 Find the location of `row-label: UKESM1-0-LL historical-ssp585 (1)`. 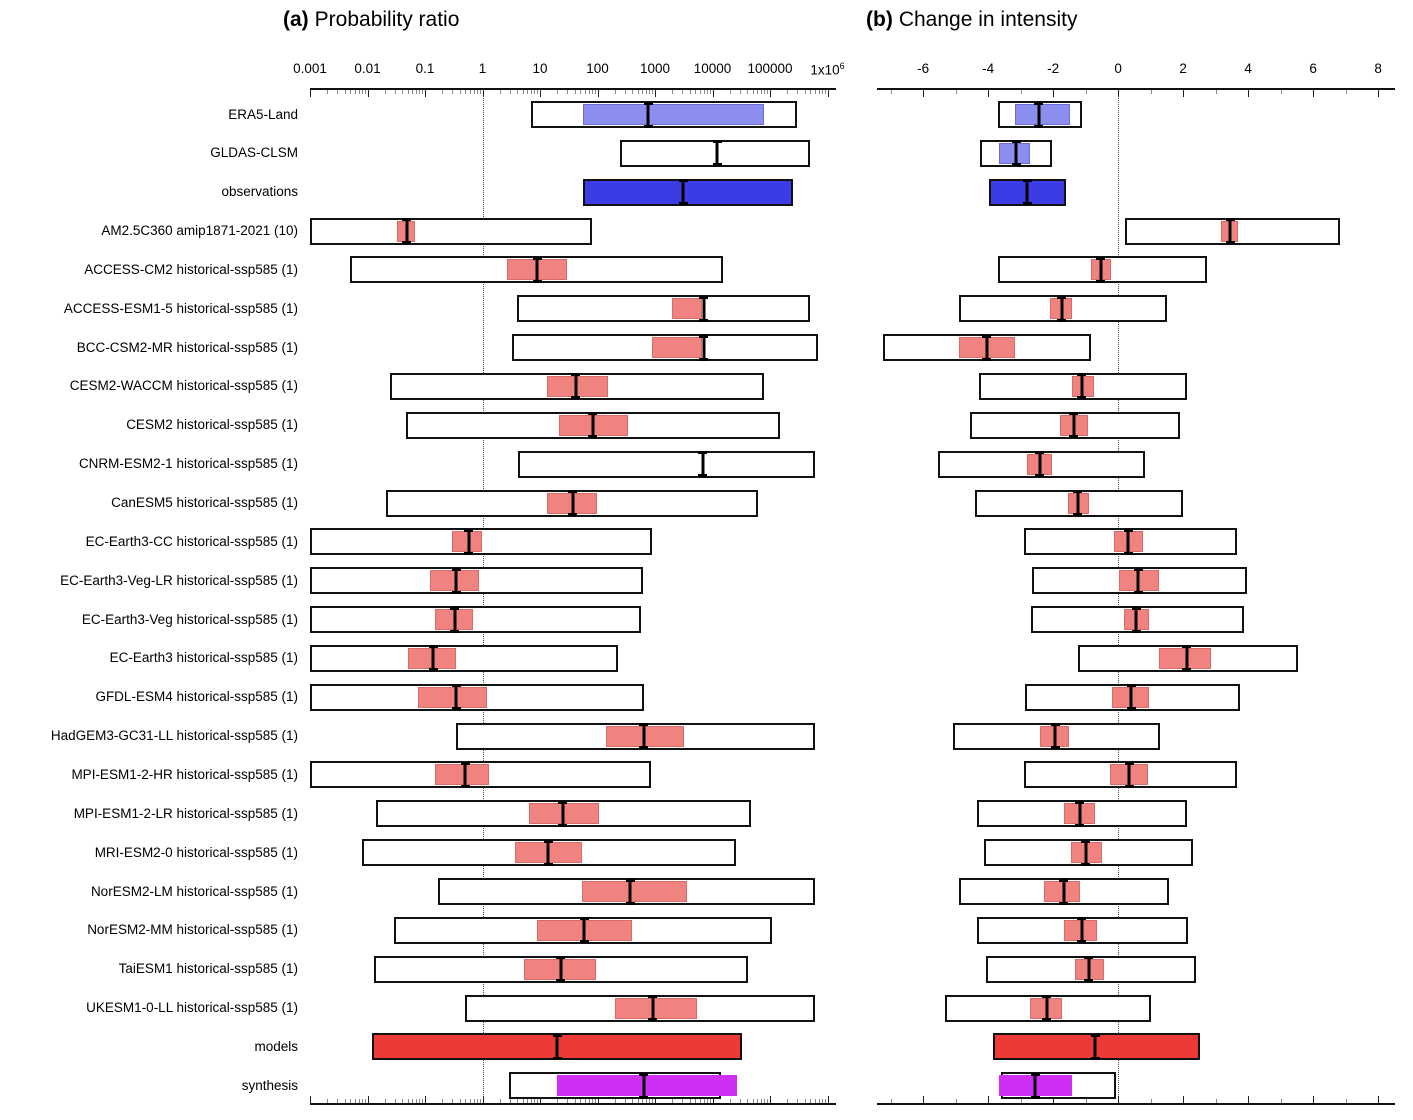

row-label: UKESM1-0-LL historical-ssp585 (1) is located at coordinates (192, 1008).